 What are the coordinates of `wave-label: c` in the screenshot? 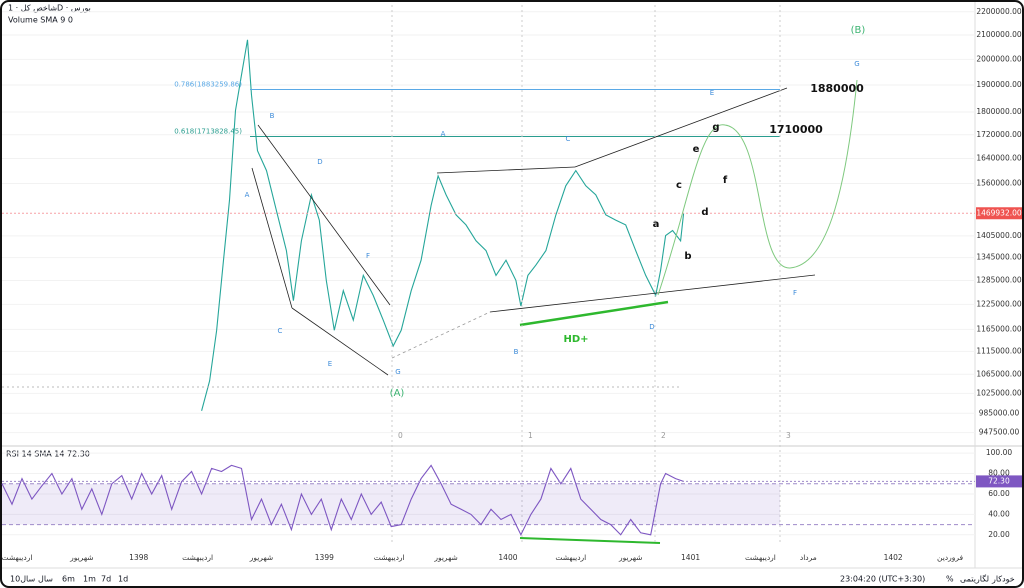 It's located at (679, 185).